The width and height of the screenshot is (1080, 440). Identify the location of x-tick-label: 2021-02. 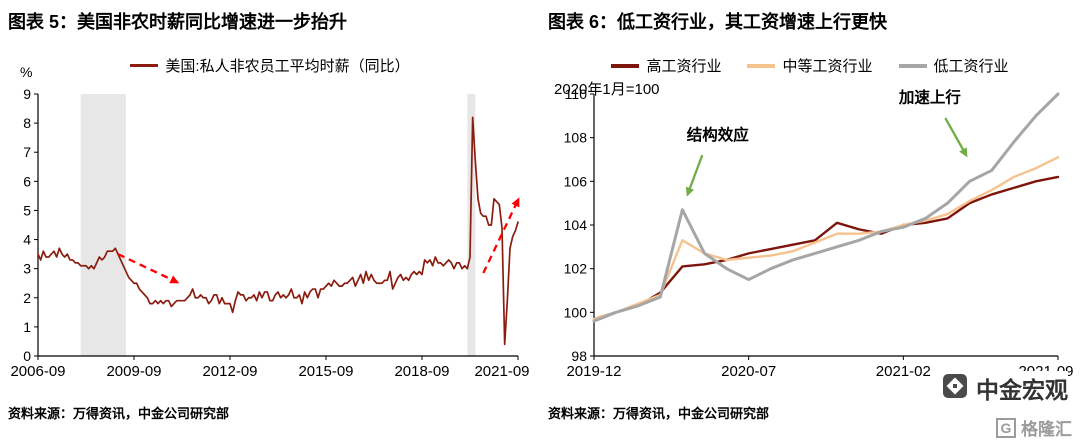
(903, 371).